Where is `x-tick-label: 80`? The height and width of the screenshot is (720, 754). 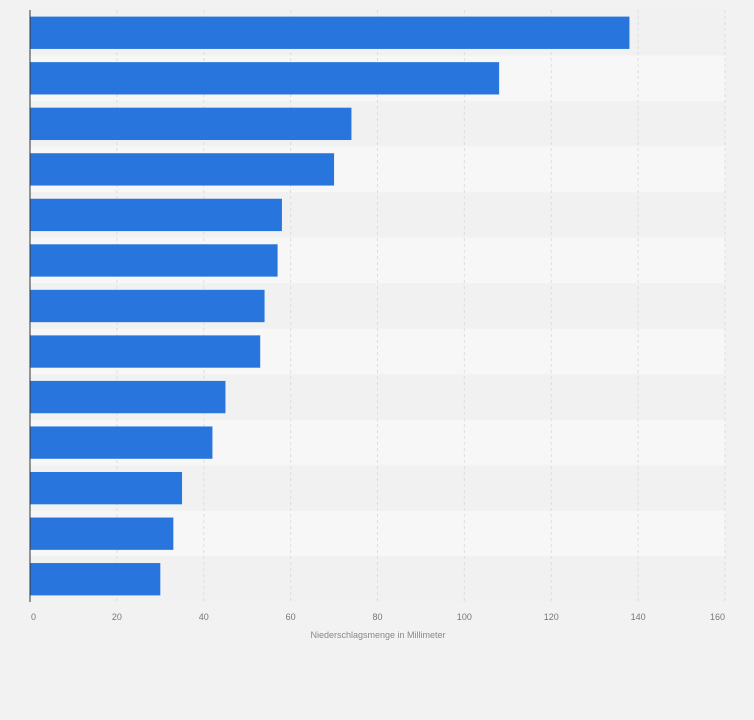 x-tick-label: 80 is located at coordinates (377, 617).